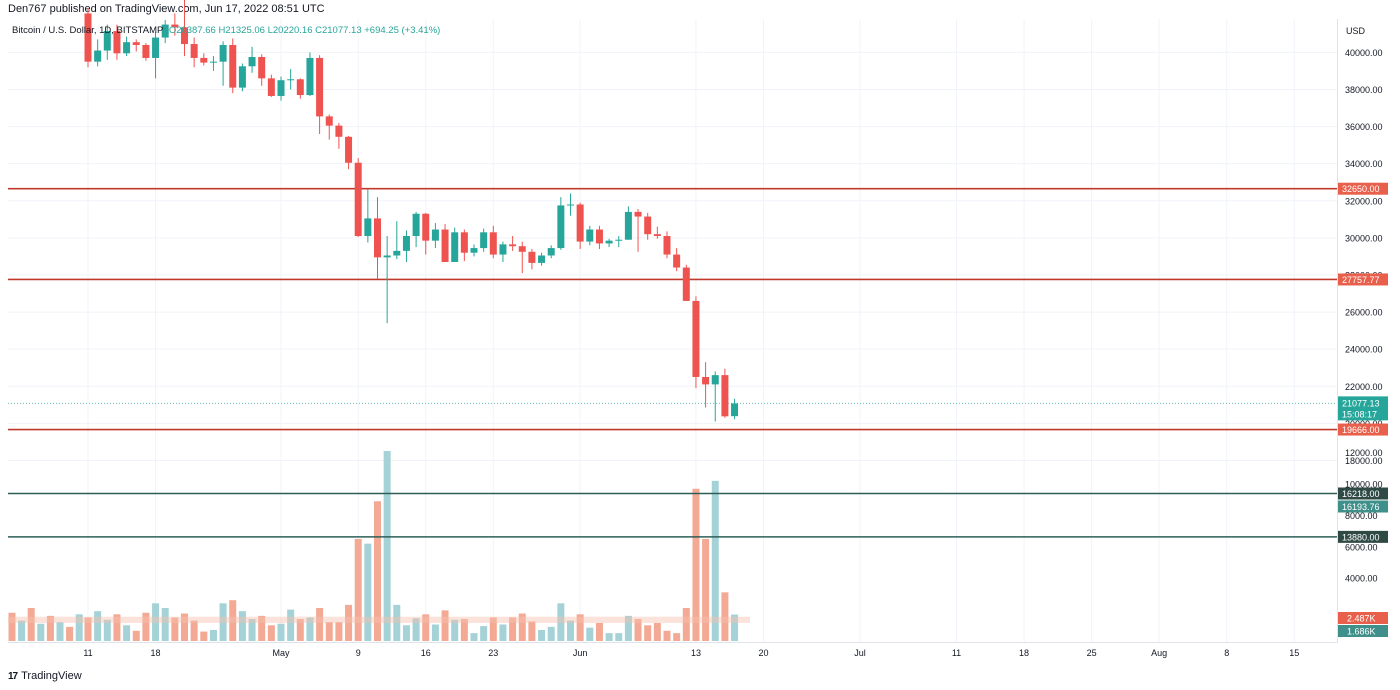 Image resolution: width=1400 pixels, height=690 pixels. What do you see at coordinates (1364, 485) in the screenshot?
I see `volume-tick-label: 10000.00` at bounding box center [1364, 485].